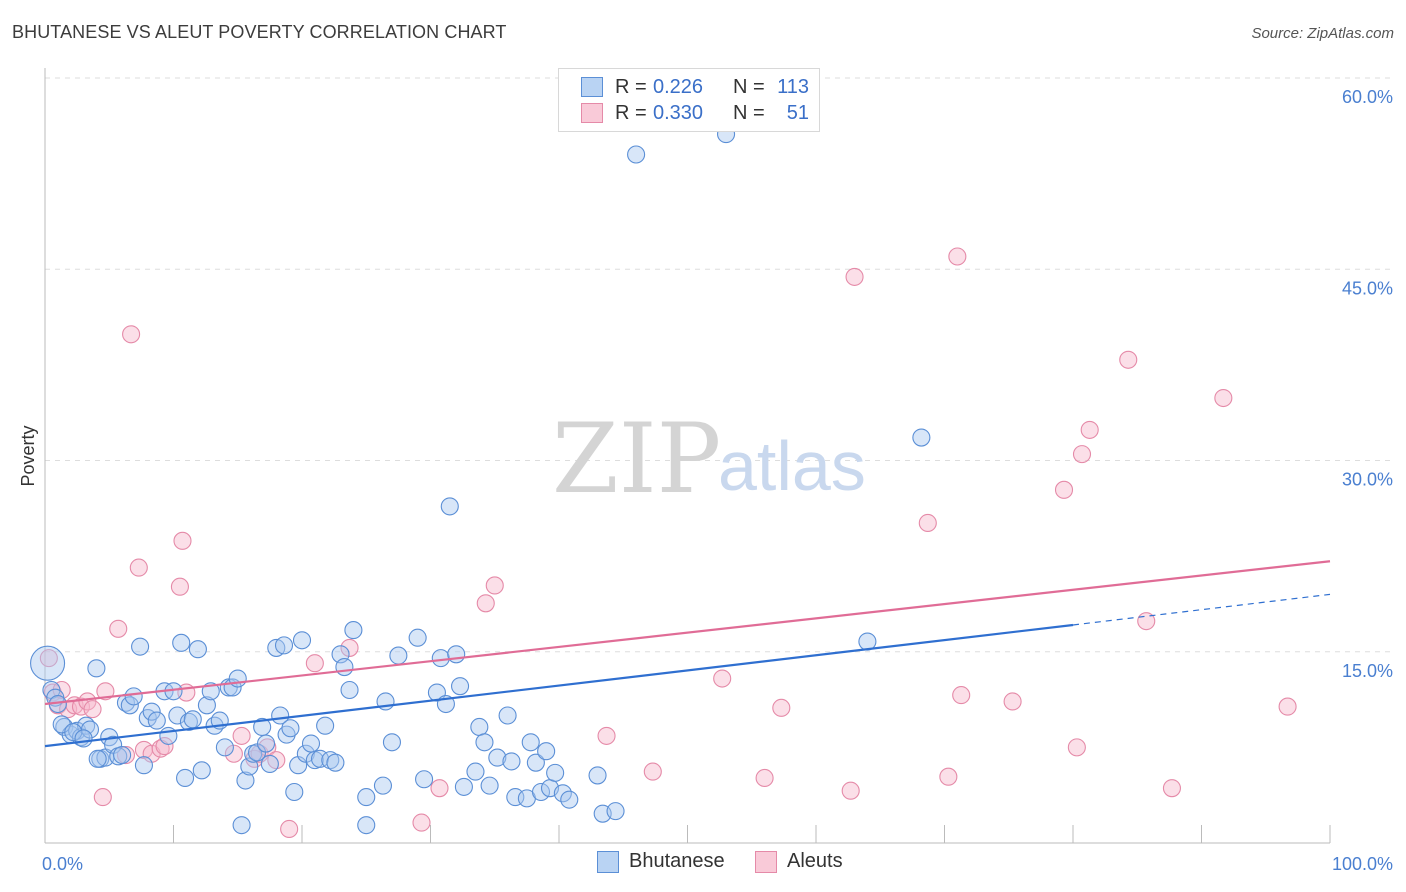 This screenshot has height=892, width=1406. What do you see at coordinates (636, 459) in the screenshot?
I see `watermark-zip: ZIP` at bounding box center [636, 459].